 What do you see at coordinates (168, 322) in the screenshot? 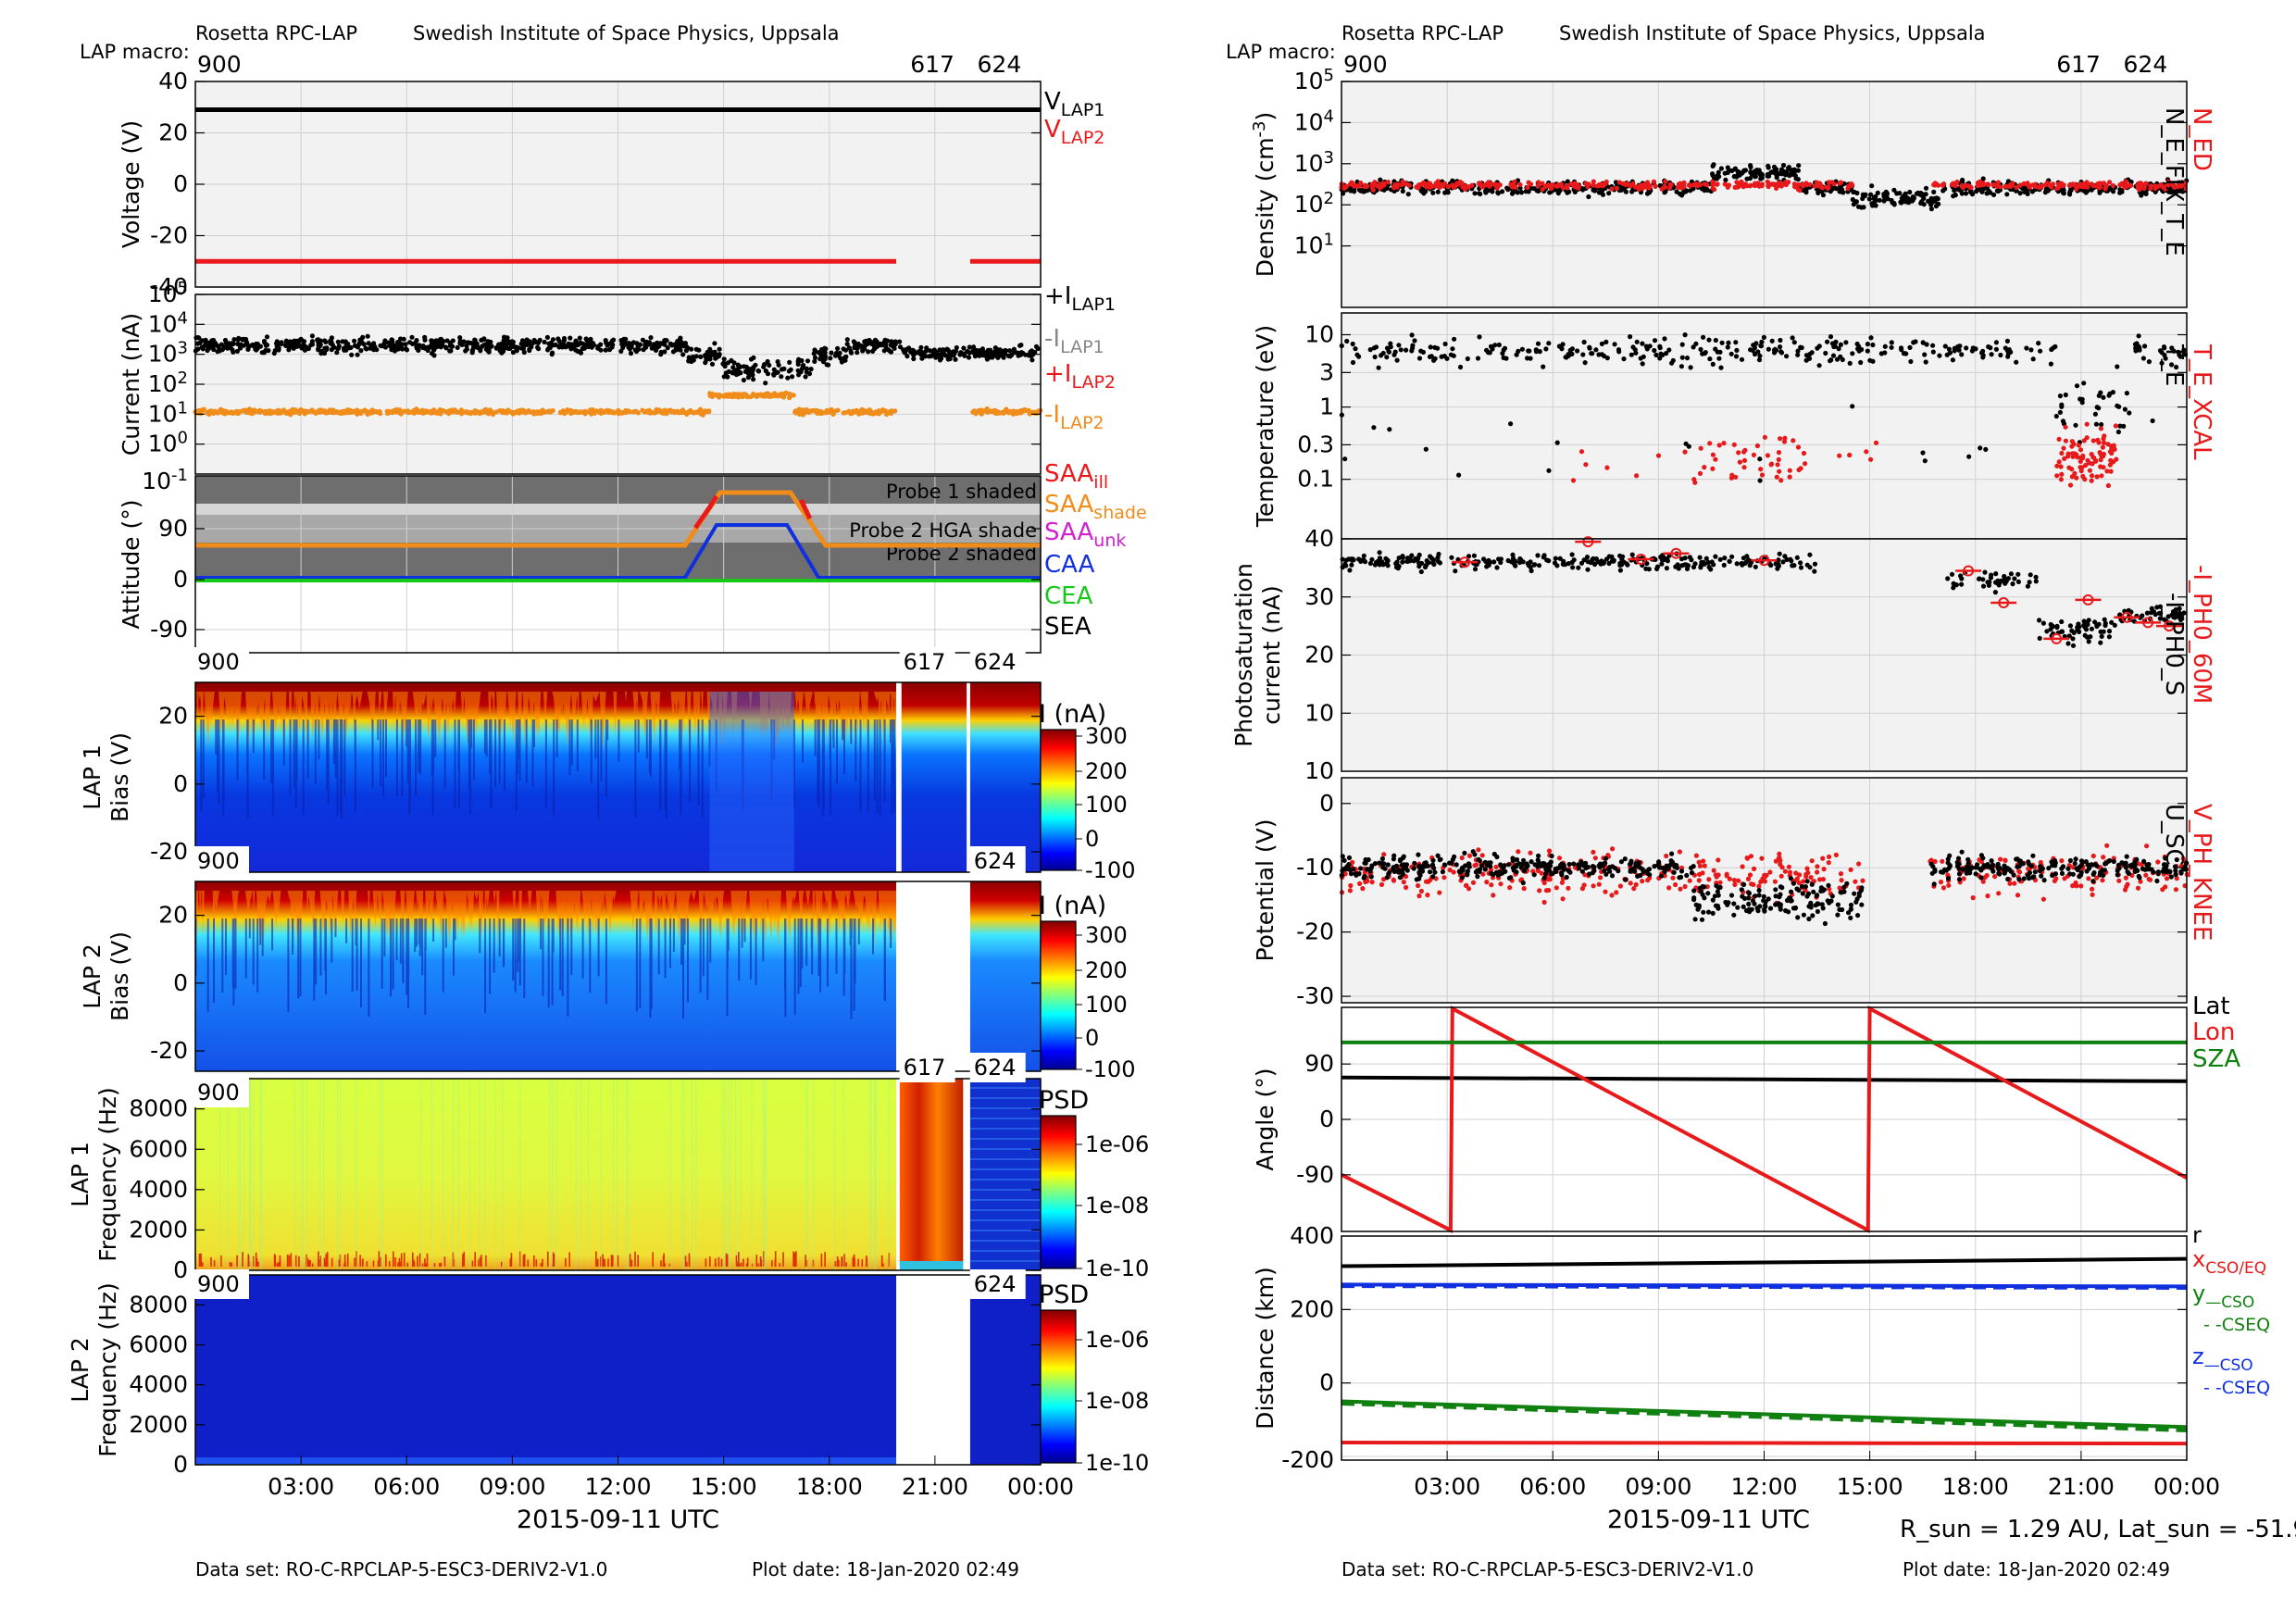
I see `current-panel-ytick-label: 10⁴` at bounding box center [168, 322].